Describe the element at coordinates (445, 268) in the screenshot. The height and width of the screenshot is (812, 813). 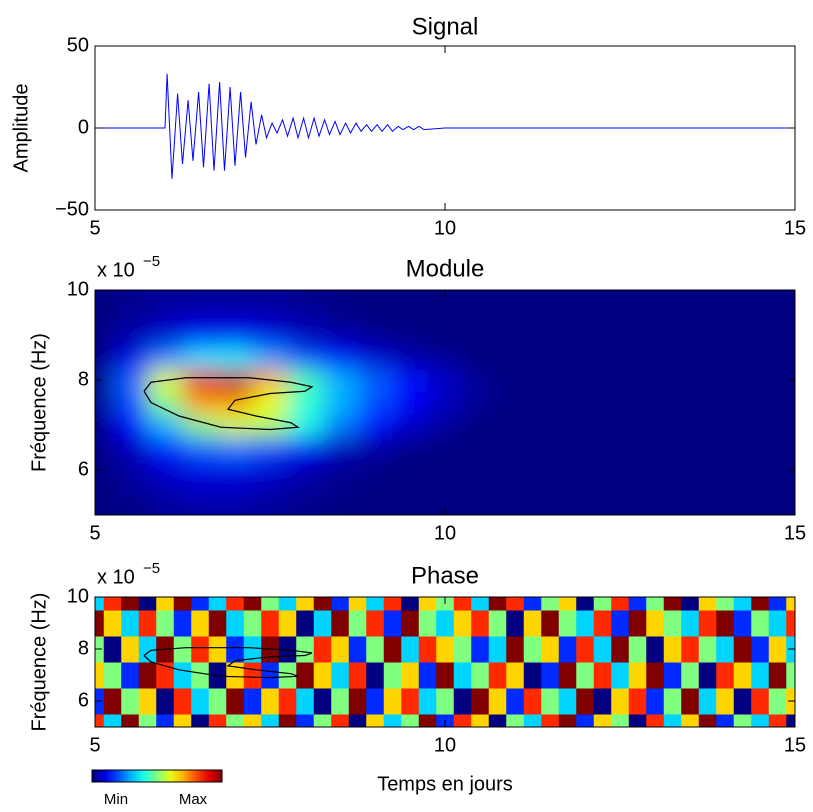
I see `chart-title: Module` at that location.